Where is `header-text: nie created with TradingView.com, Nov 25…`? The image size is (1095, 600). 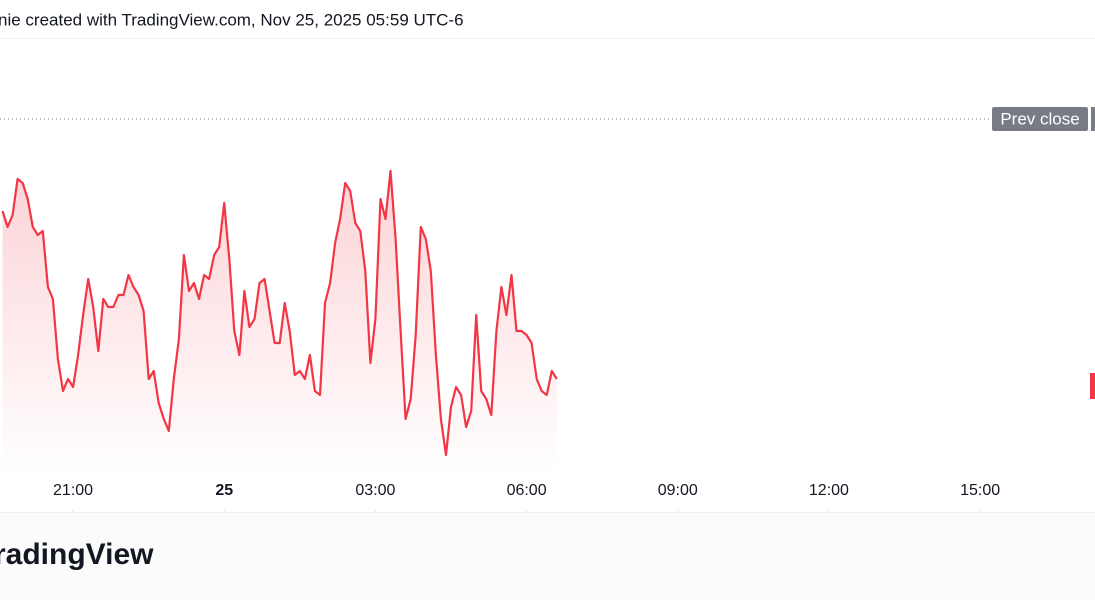 header-text: nie created with TradingView.com, Nov 25… is located at coordinates (232, 19).